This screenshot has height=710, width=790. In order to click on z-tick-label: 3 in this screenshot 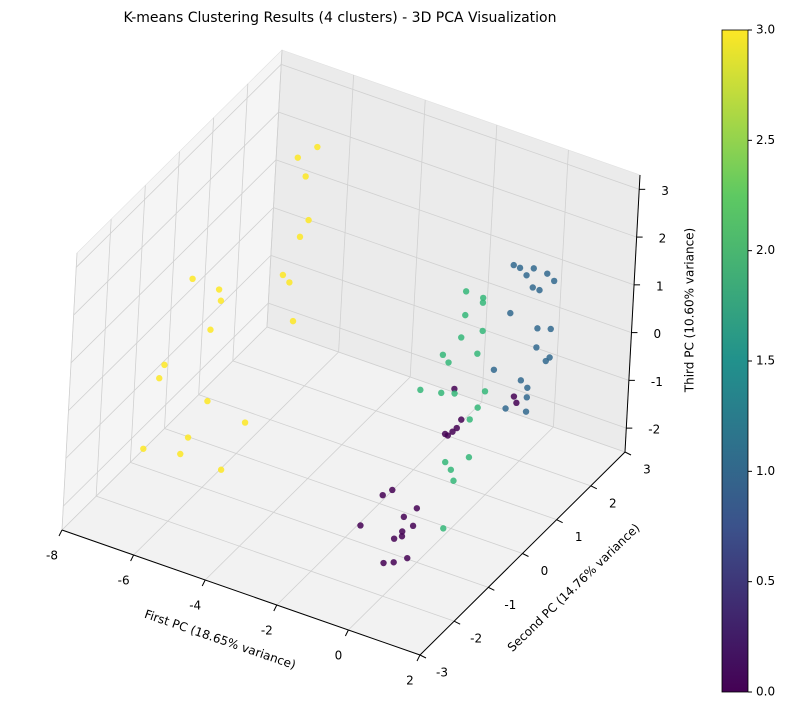, I will do `click(665, 191)`.